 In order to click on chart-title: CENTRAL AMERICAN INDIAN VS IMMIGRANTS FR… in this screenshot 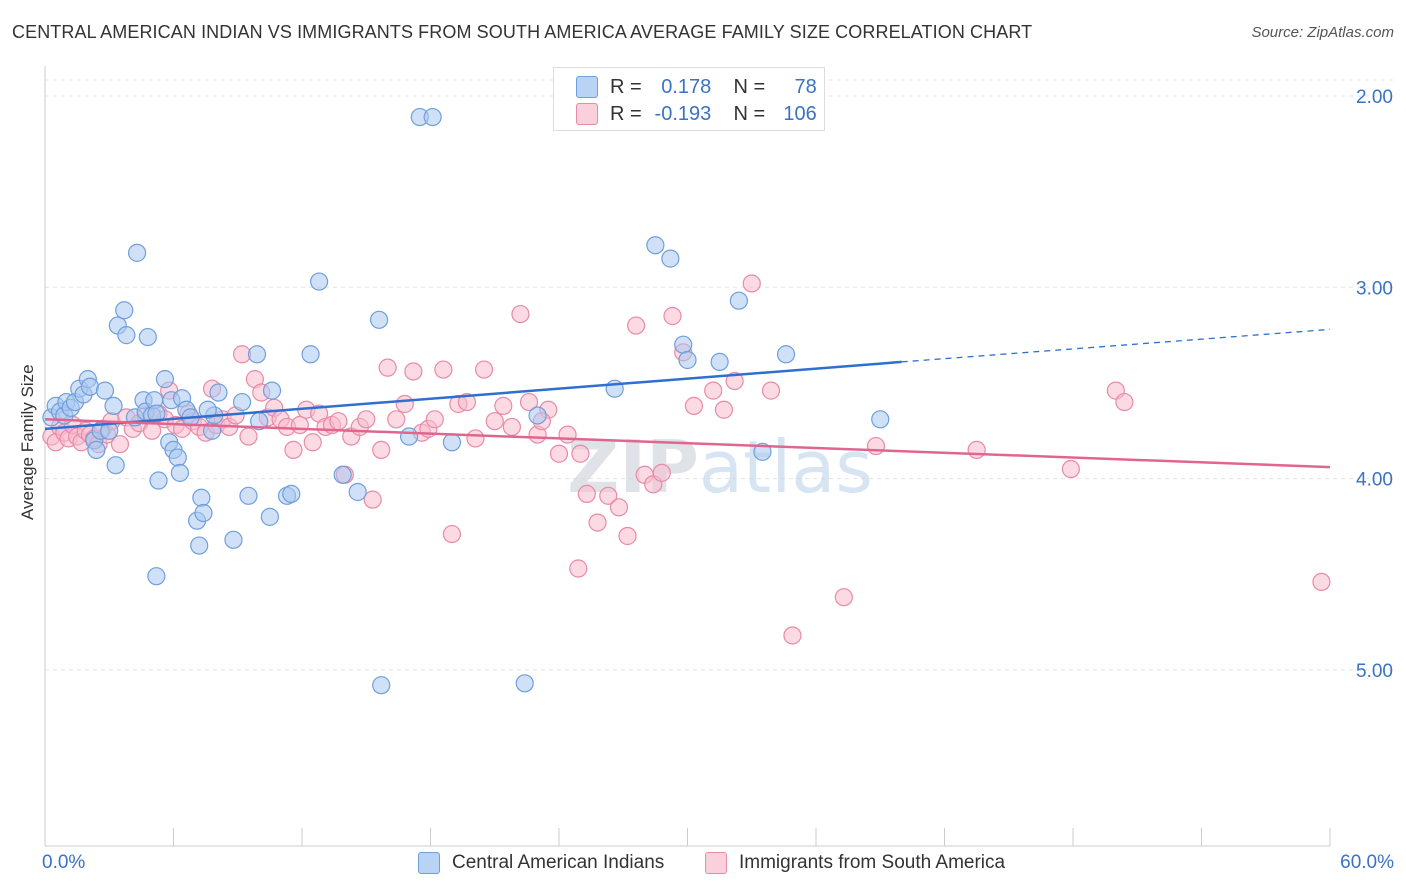, I will do `click(522, 32)`.